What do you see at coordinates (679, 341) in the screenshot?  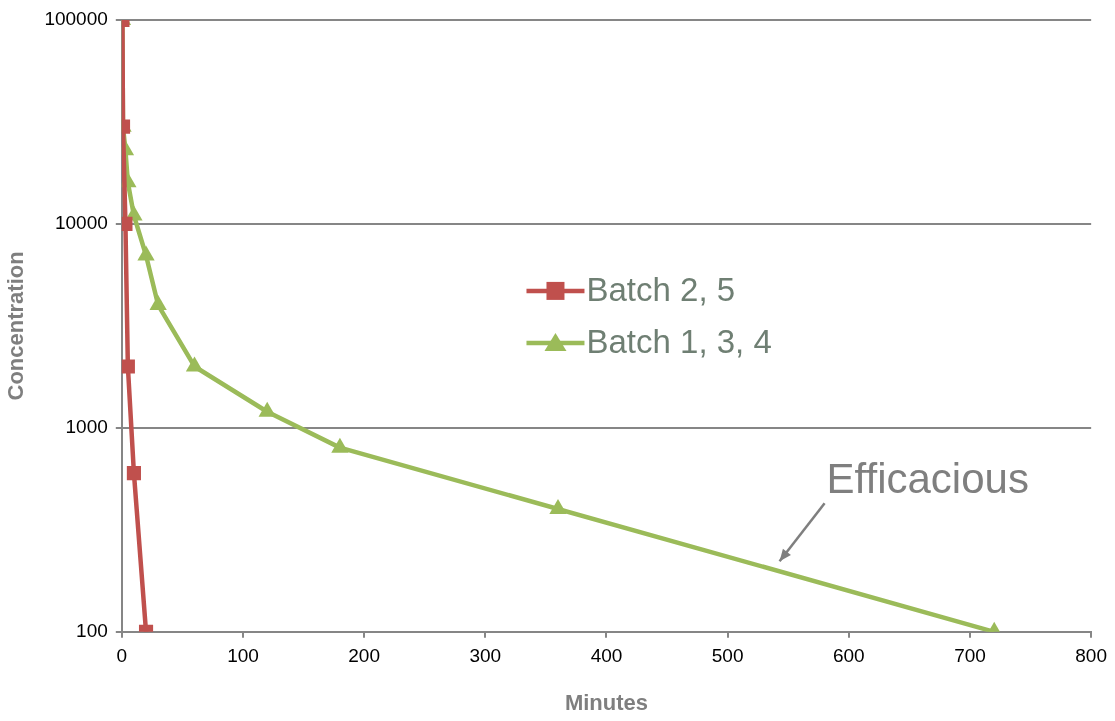 I see `legend-label: Batch 1, 3, 4` at bounding box center [679, 341].